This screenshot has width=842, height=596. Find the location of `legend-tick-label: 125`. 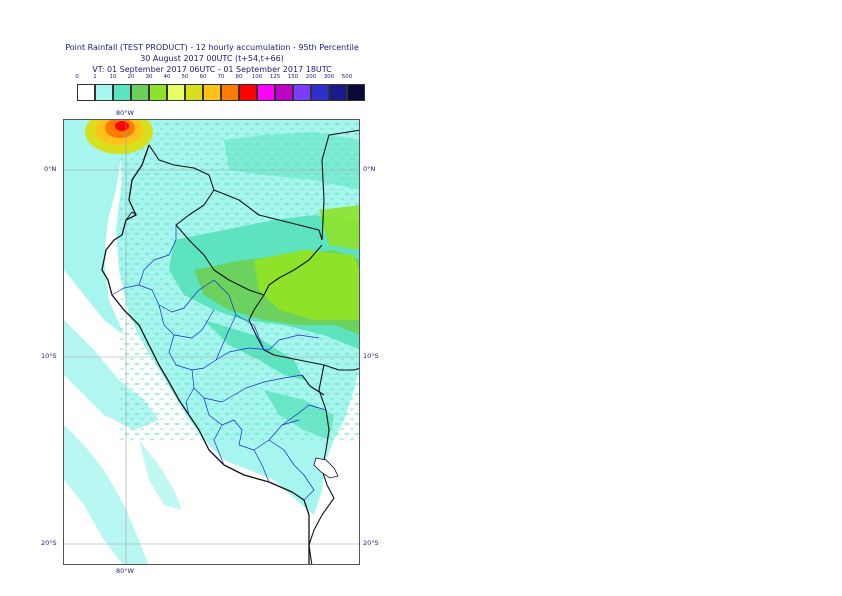

legend-tick-label: 125 is located at coordinates (275, 77).